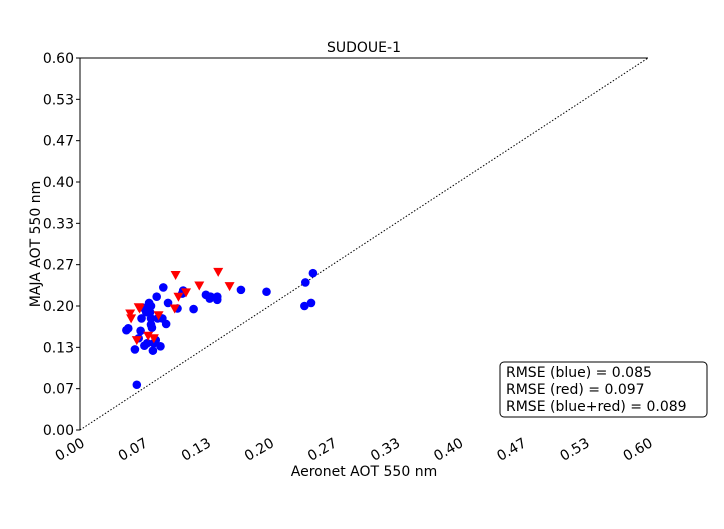 The width and height of the screenshot is (724, 529). I want to click on y-tick-label: 0.07, so click(58, 390).